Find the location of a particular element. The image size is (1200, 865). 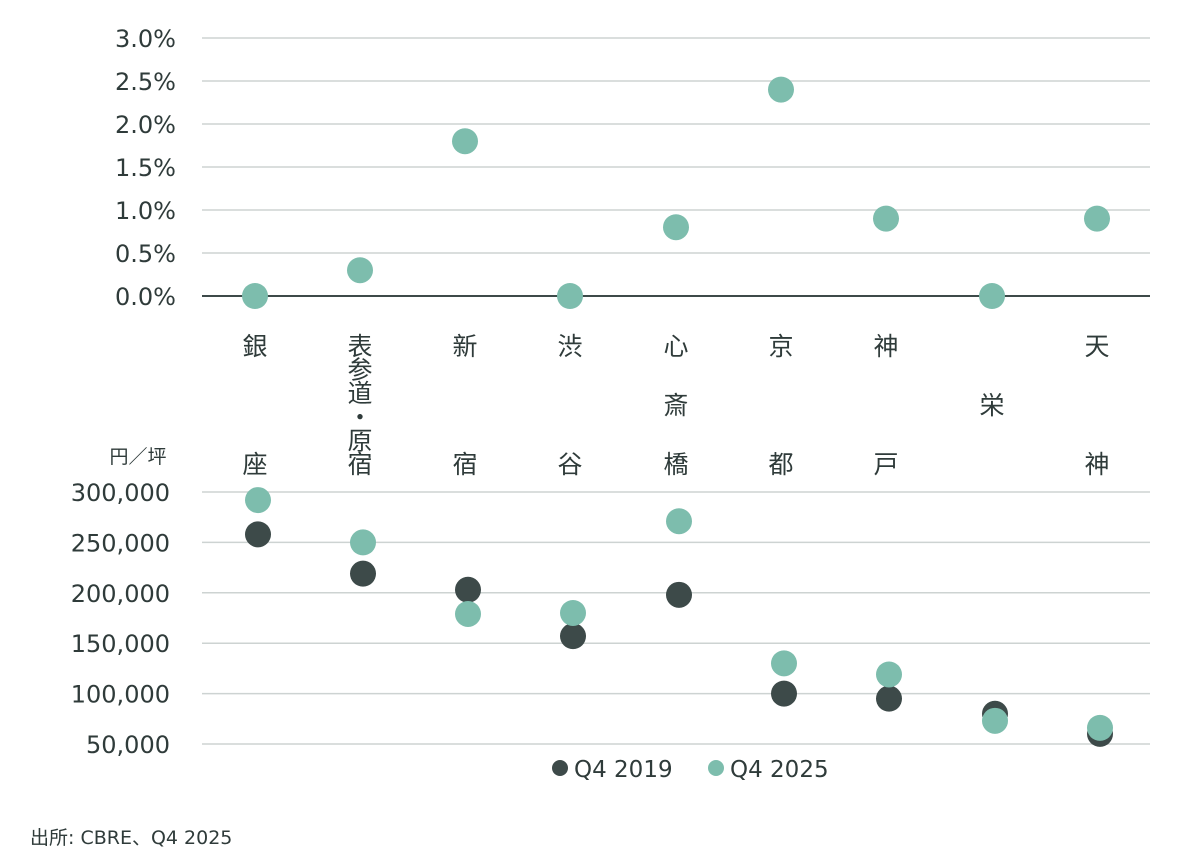

top-y-tick-label: 1.5% is located at coordinates (145, 168).